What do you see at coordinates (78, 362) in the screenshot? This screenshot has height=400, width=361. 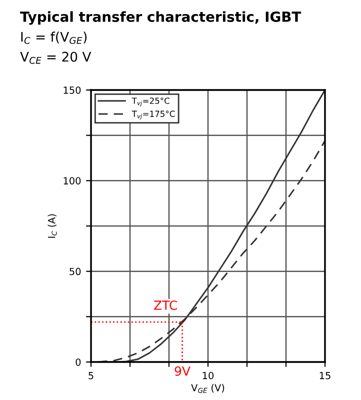 I see `y-tick-label: 0` at bounding box center [78, 362].